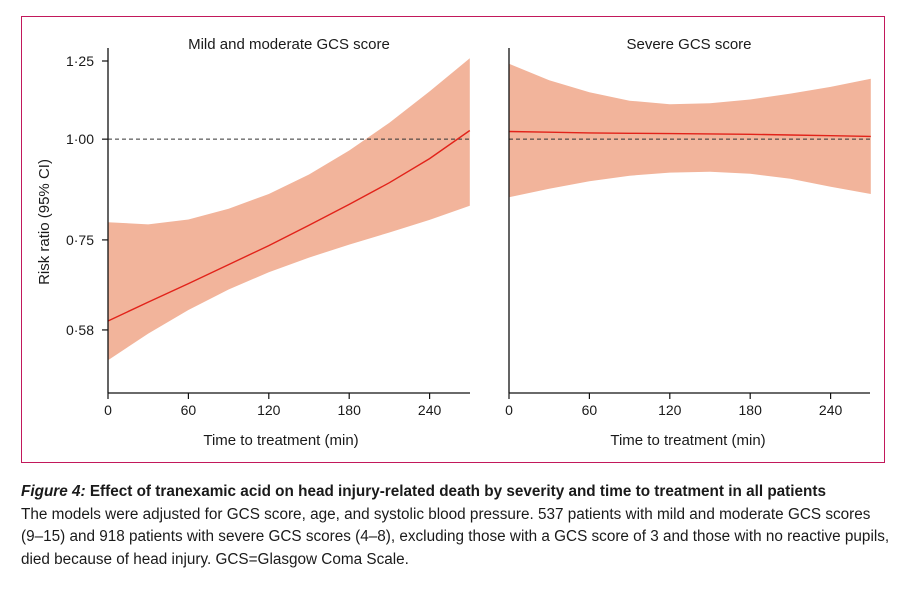 Image resolution: width=902 pixels, height=600 pixels. What do you see at coordinates (289, 44) in the screenshot?
I see `panel-title: Mild and moderate GCS score` at bounding box center [289, 44].